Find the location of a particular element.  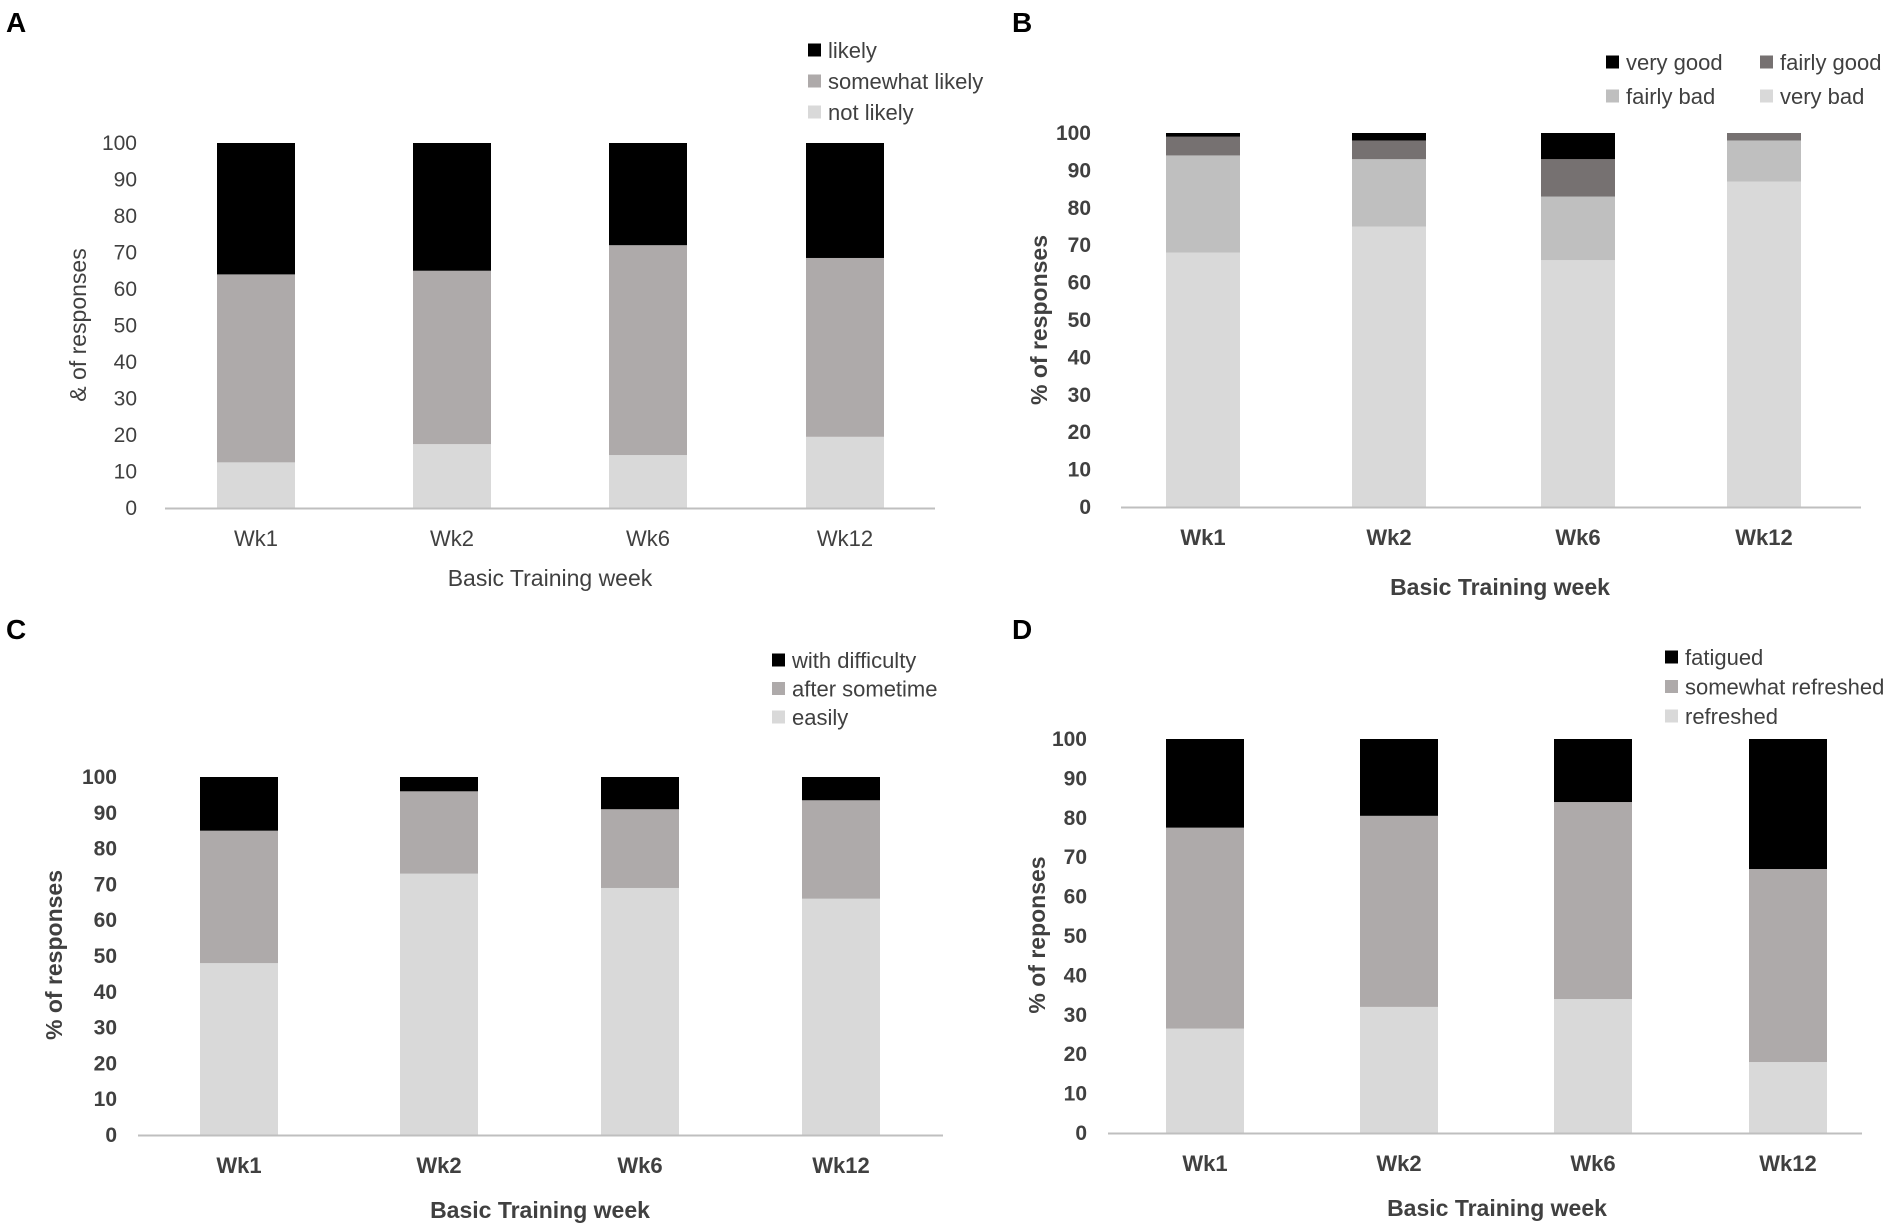

bar-a-wk6-likely is located at coordinates (648, 194).